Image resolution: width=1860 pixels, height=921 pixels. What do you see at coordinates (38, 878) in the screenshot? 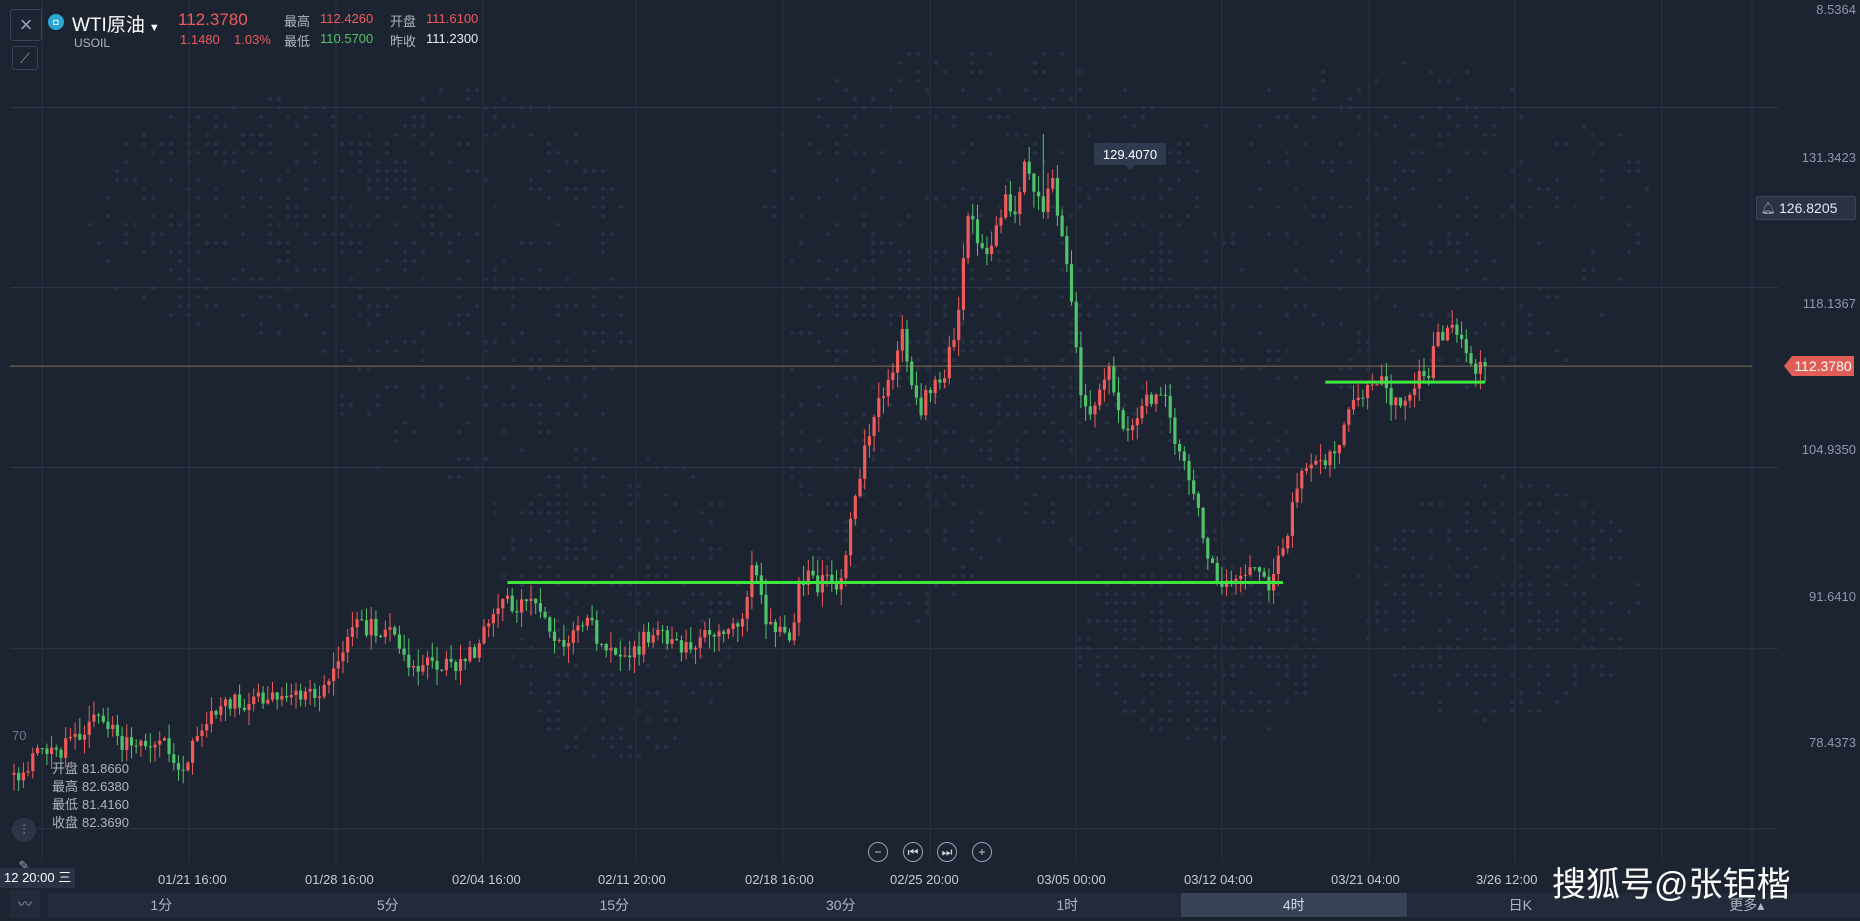
I see `current-time-tag: 12 20:00 三` at bounding box center [38, 878].